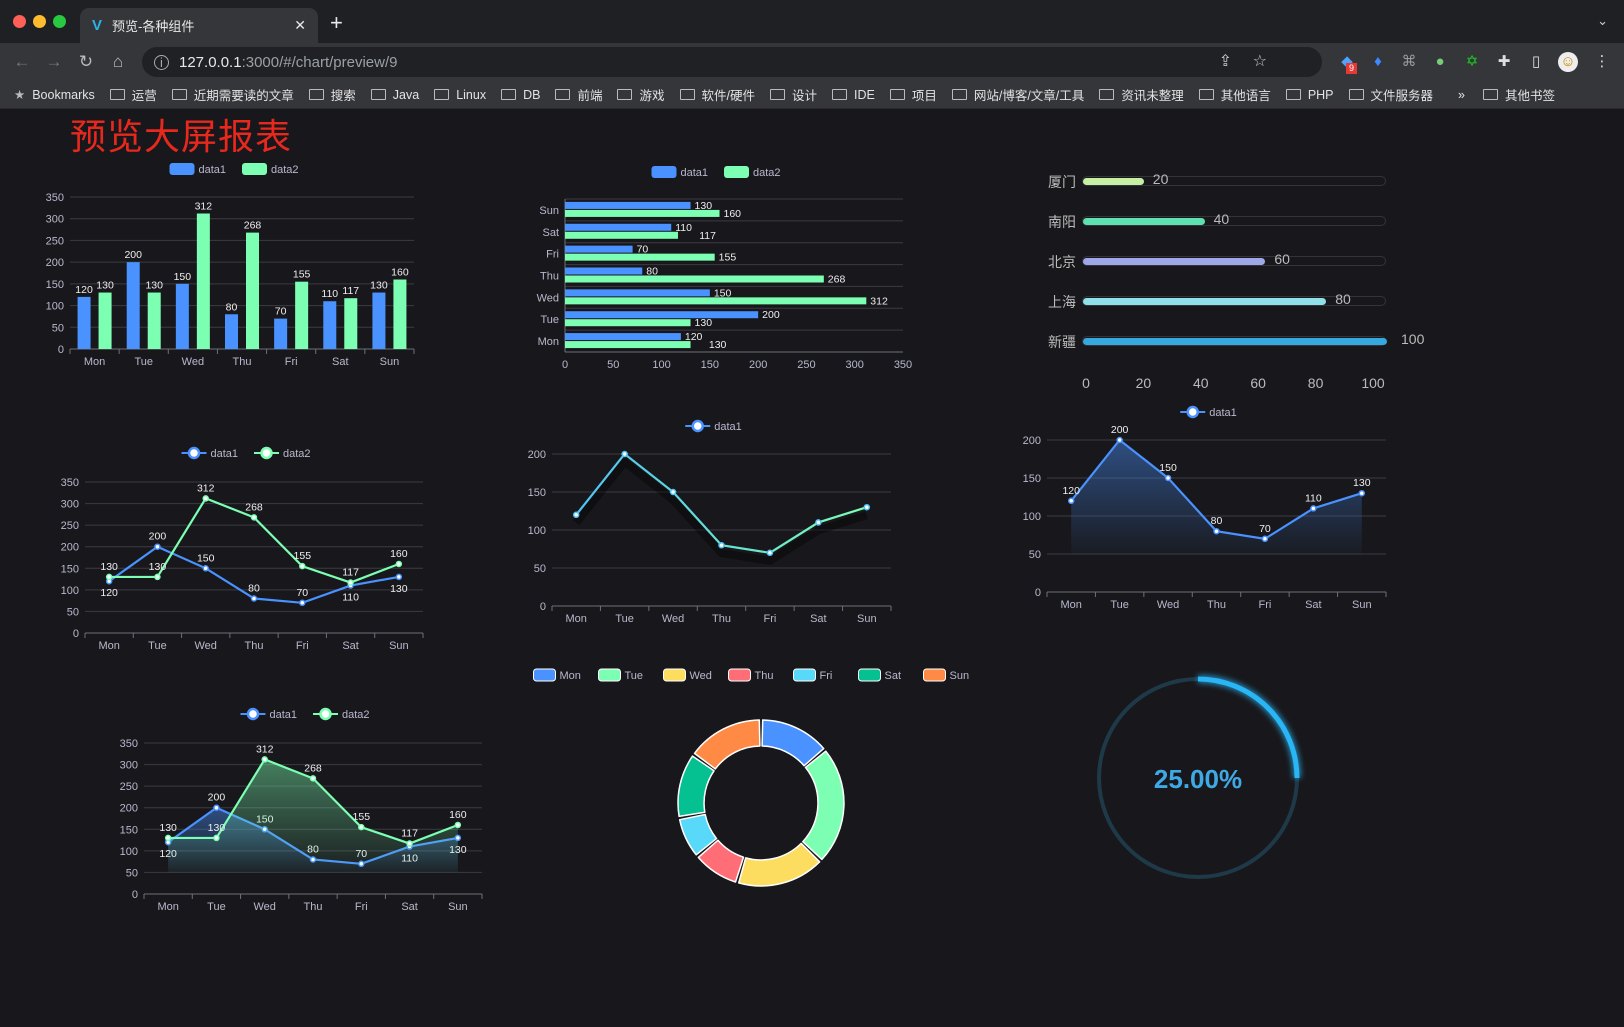  What do you see at coordinates (1602, 20) in the screenshot?
I see `tab-search-chevron-icon: ⌄` at bounding box center [1602, 20].